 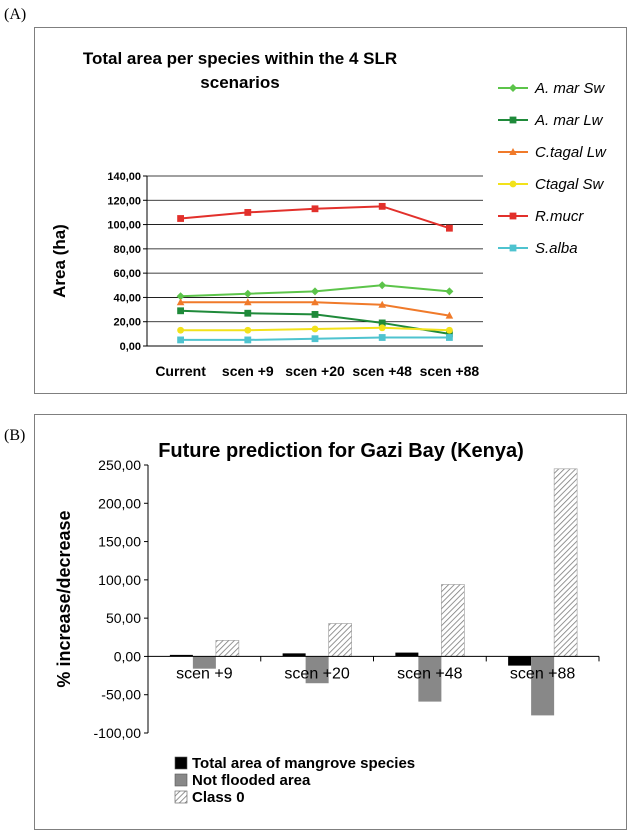 I want to click on y-axis-label: % increase/decrease, so click(x=64, y=598).